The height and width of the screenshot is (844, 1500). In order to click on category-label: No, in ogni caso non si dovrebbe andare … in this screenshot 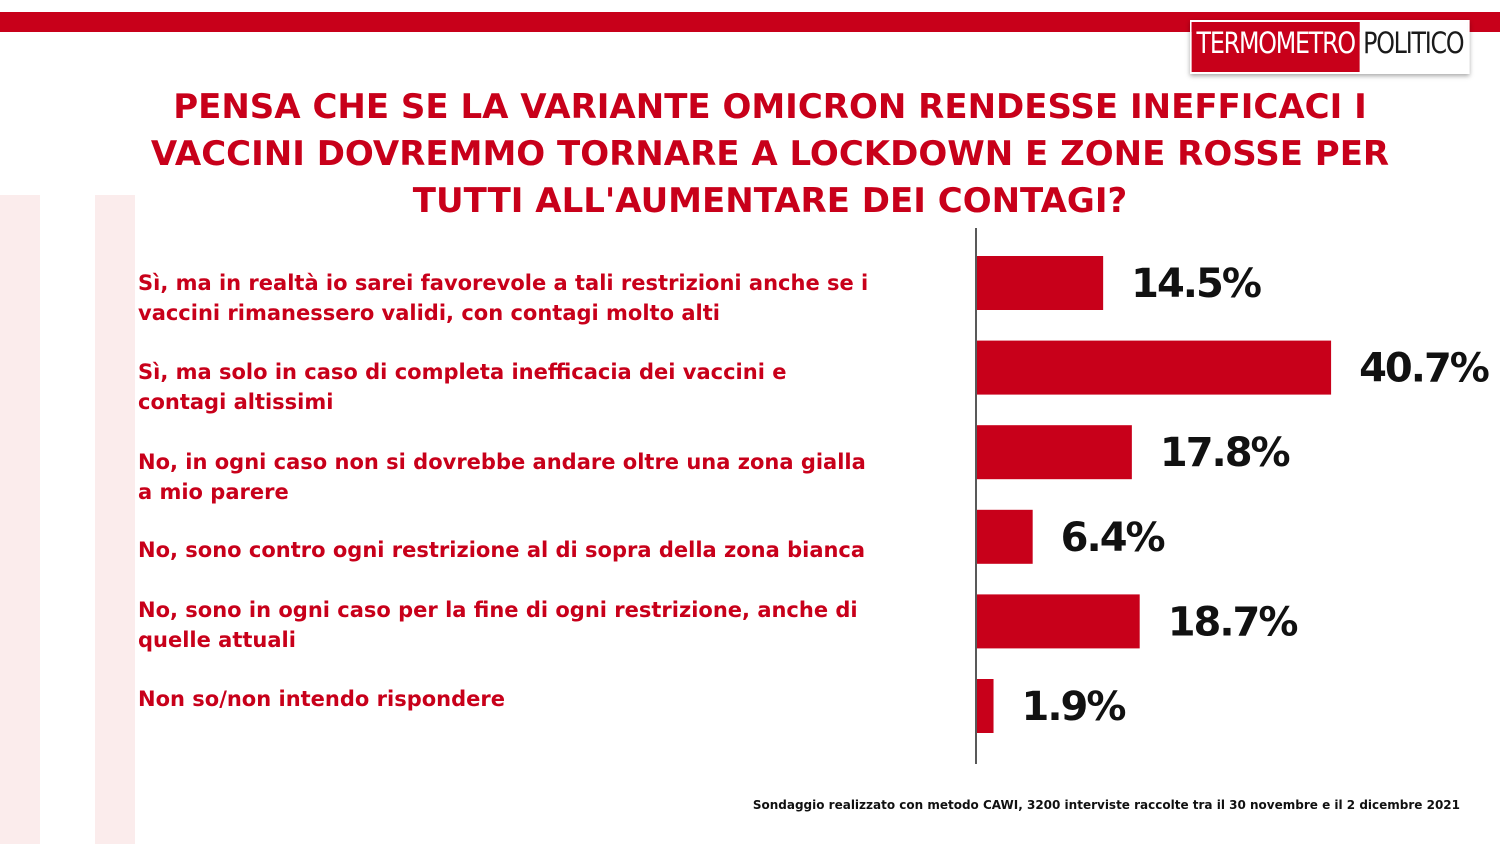, I will do `click(548, 477)`.